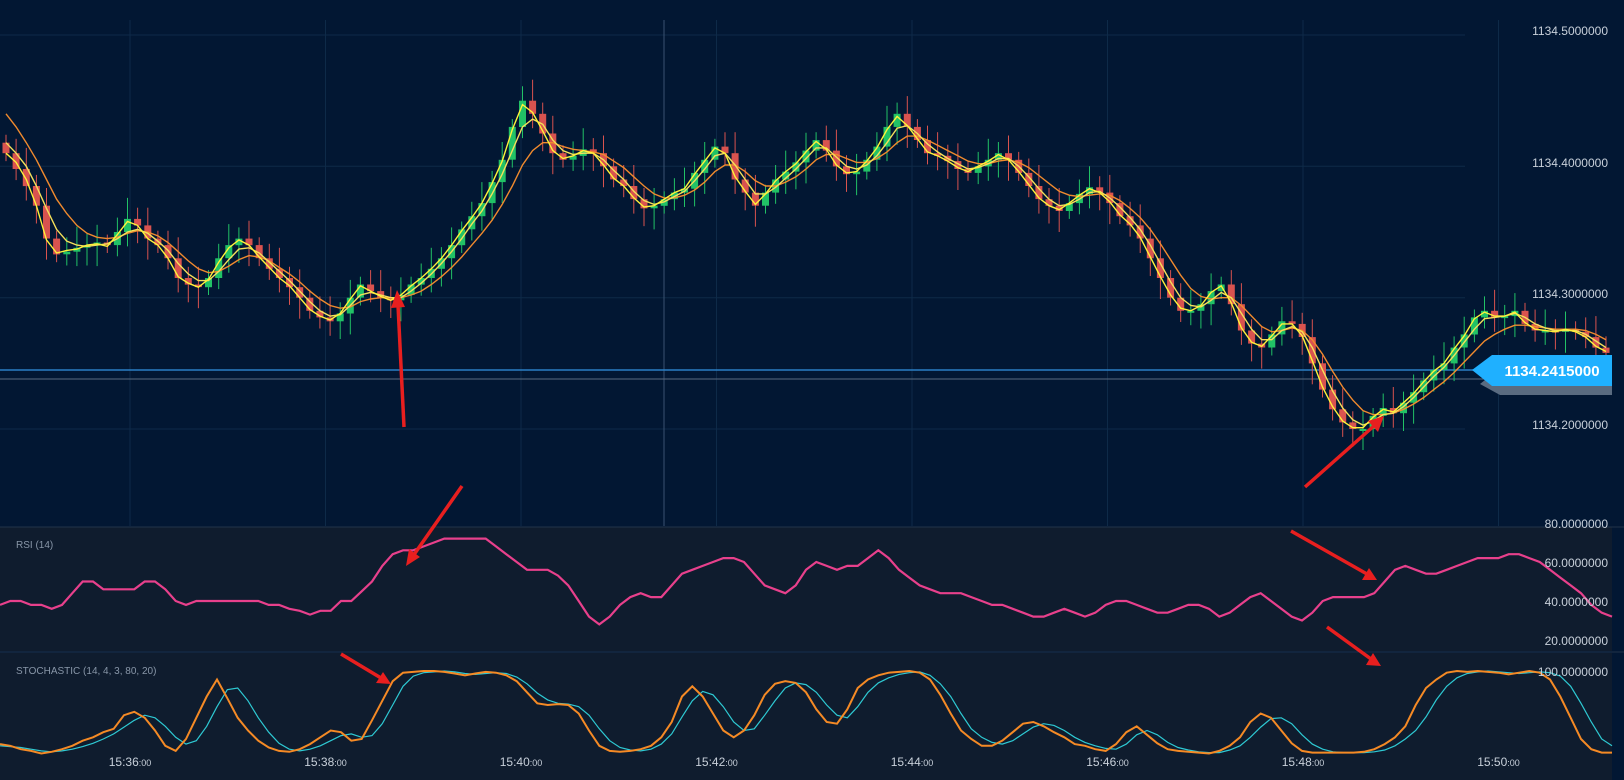 The height and width of the screenshot is (780, 1624). I want to click on time-axis-label: 15:50:00, so click(1498, 762).